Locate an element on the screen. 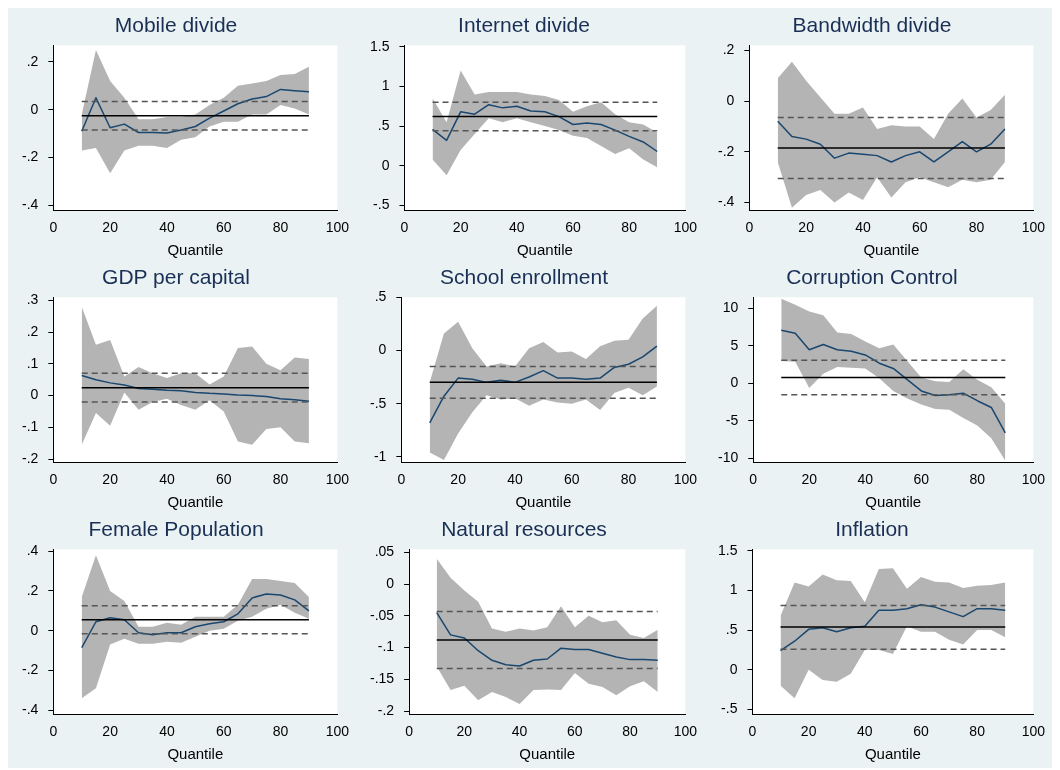  y-tick-label: .3 is located at coordinates (32, 299).